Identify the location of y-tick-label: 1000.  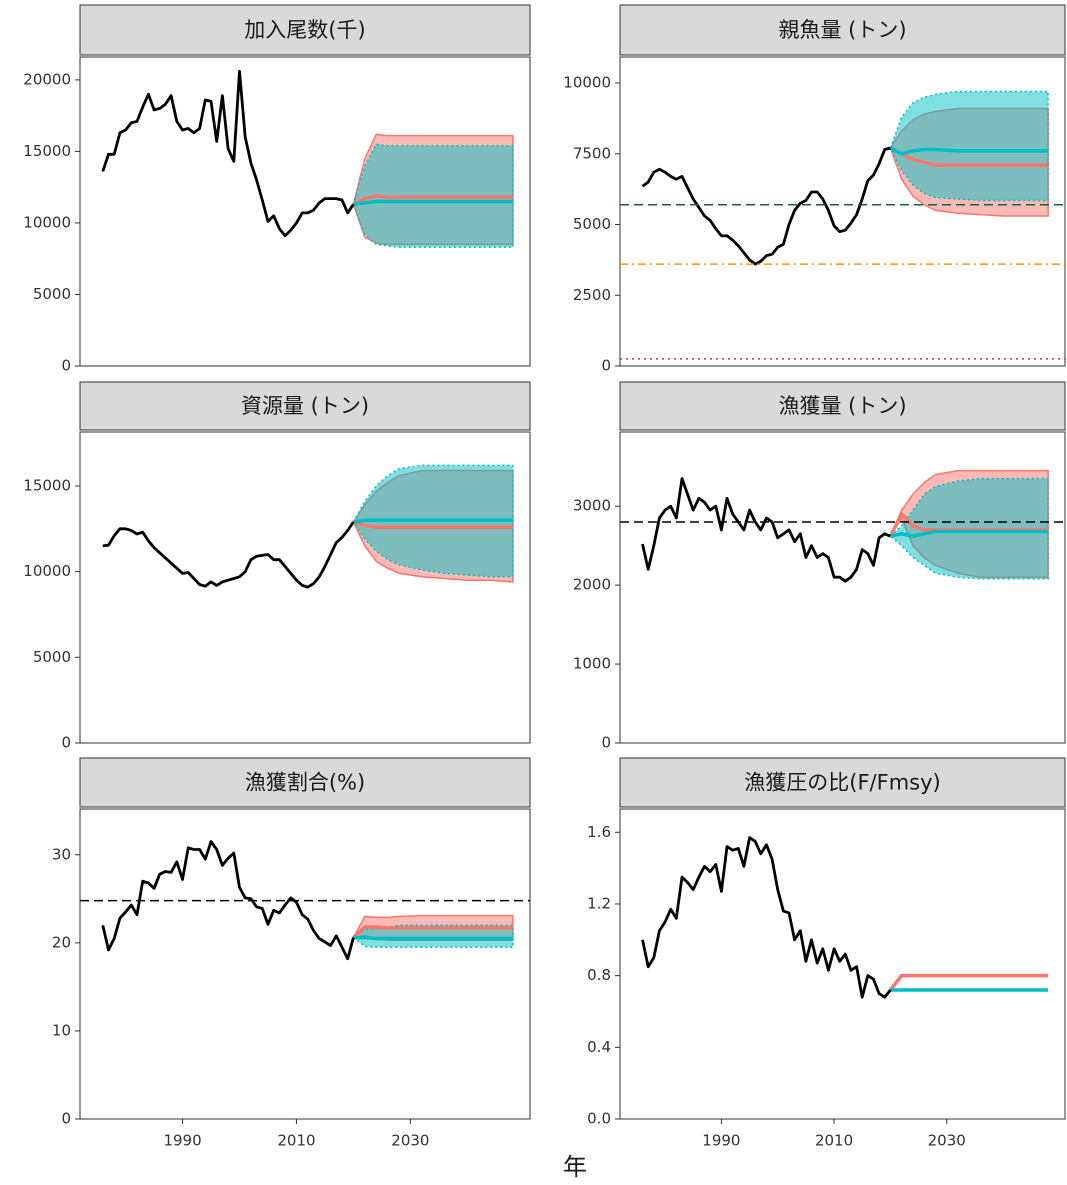
(592, 664).